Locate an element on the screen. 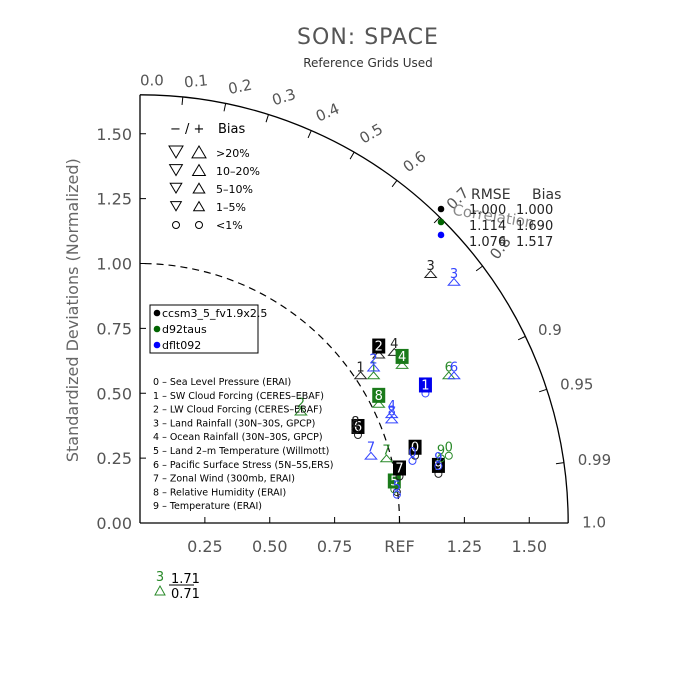 Image resolution: width=700 pixels, height=700 pixels. x-tick-label: 1.25 is located at coordinates (465, 546).